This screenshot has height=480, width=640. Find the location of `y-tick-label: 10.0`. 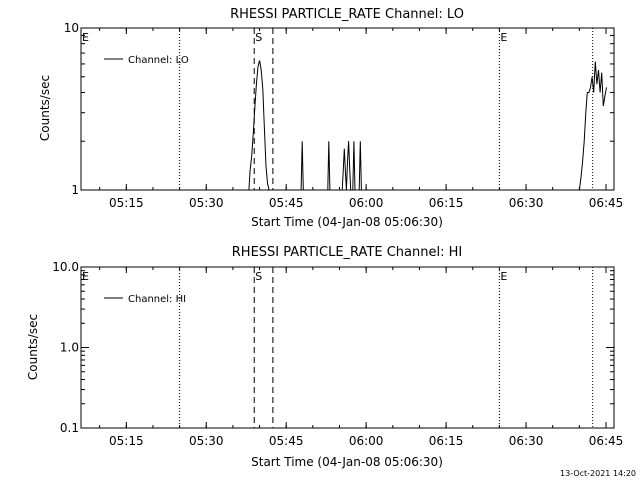

y-tick-label: 10.0 is located at coordinates (65, 267).